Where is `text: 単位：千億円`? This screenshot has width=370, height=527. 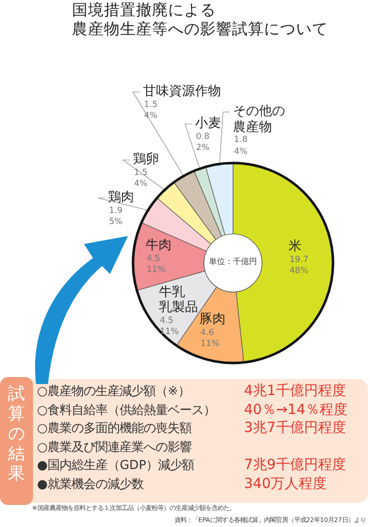
text: 単位：千億円 is located at coordinates (233, 261).